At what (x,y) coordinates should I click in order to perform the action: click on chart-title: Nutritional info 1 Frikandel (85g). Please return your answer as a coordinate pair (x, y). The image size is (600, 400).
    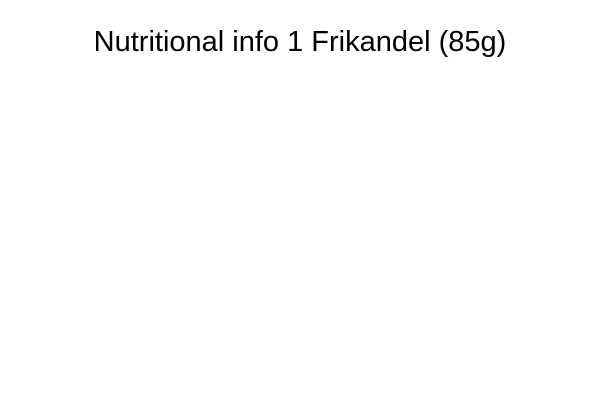
    Looking at the image, I should click on (300, 42).